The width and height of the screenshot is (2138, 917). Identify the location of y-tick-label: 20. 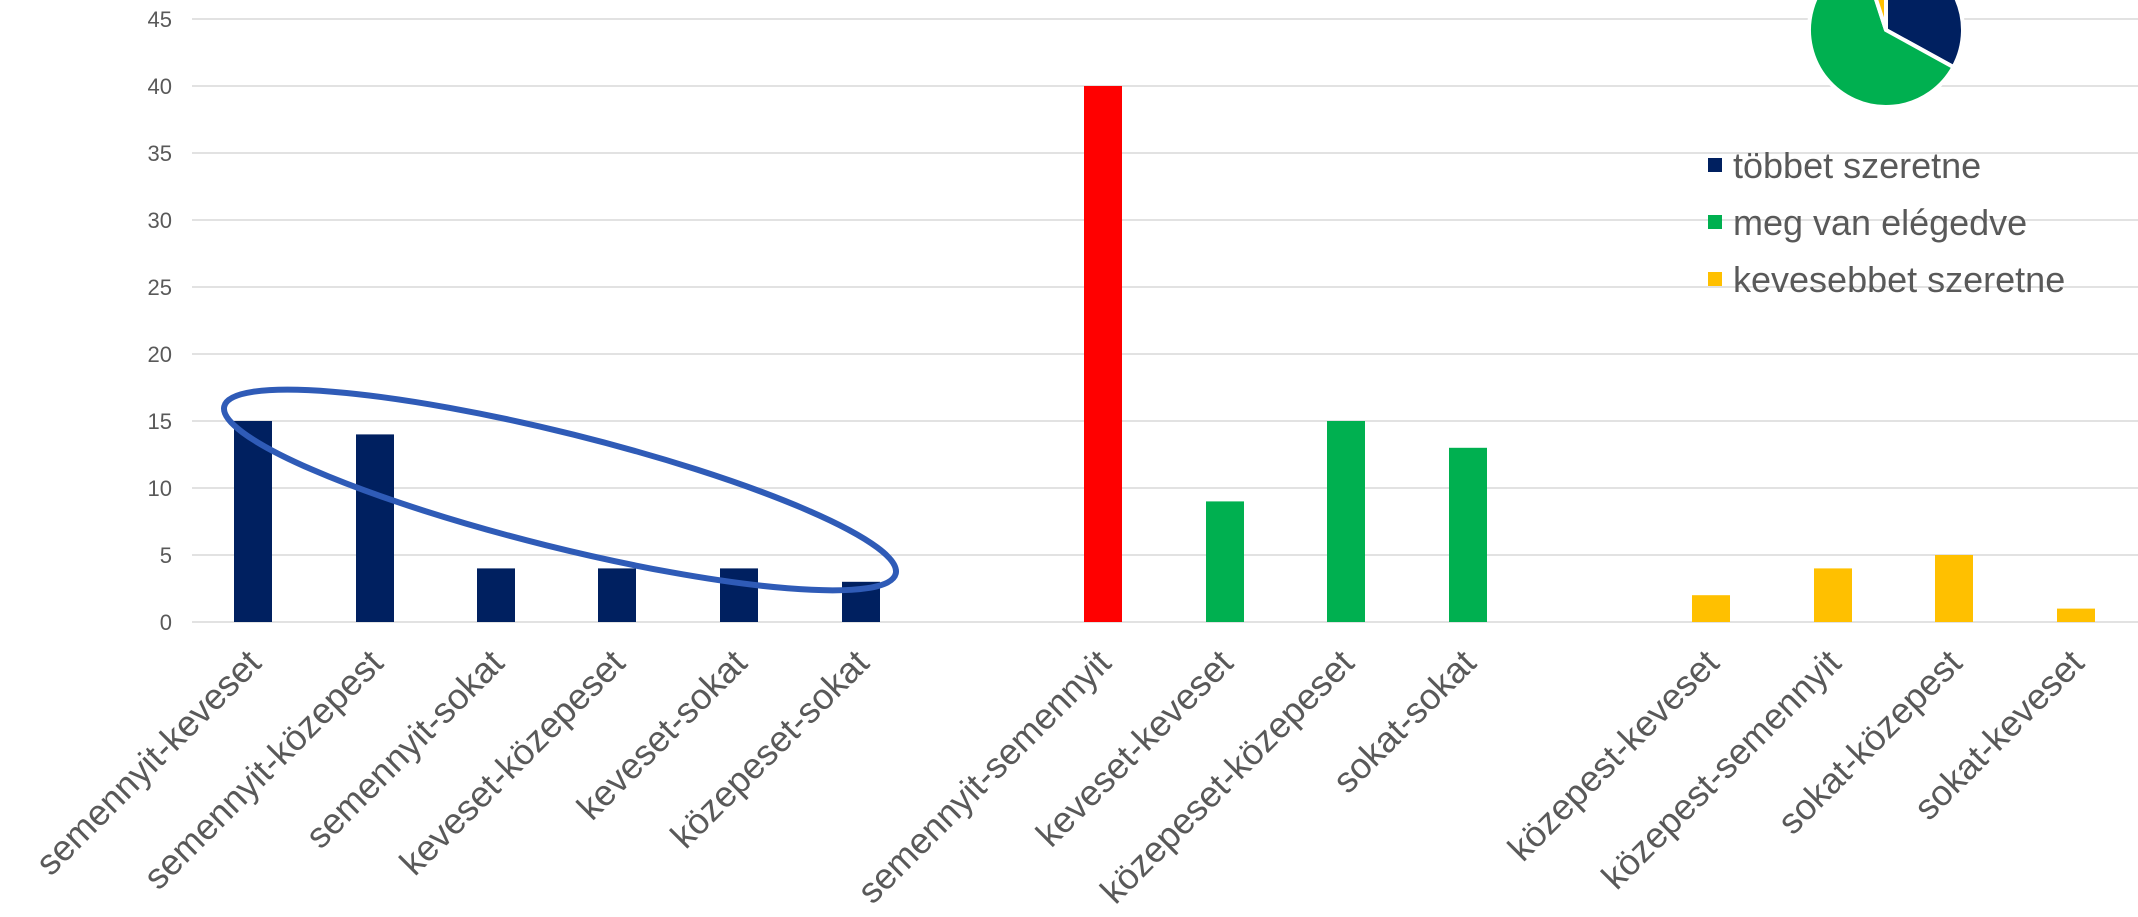
(160, 354).